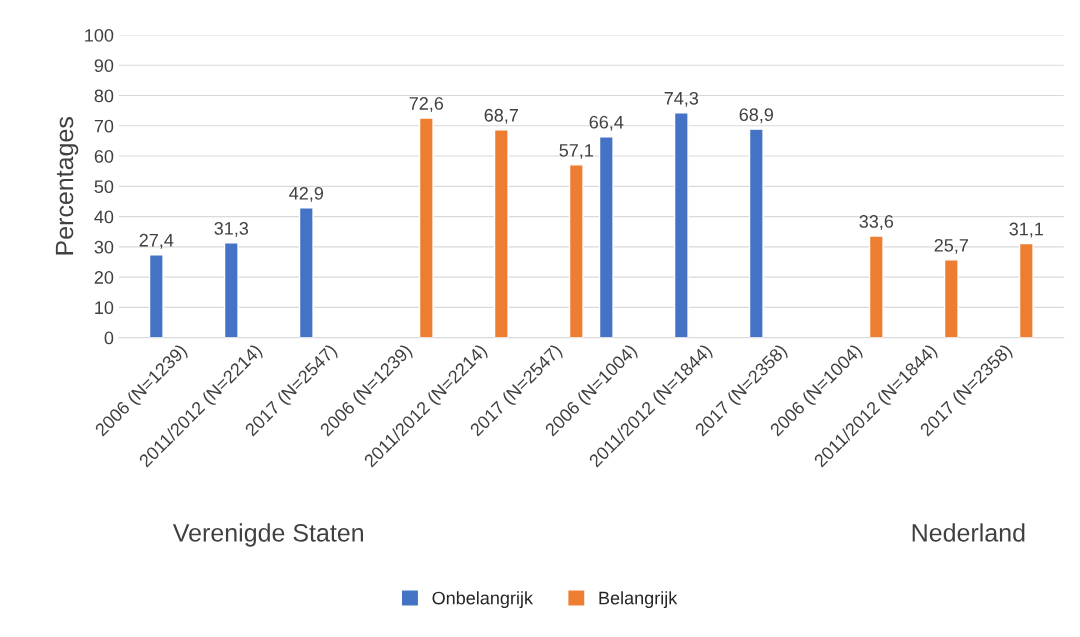  What do you see at coordinates (104, 66) in the screenshot?
I see `y-tick-label: 90` at bounding box center [104, 66].